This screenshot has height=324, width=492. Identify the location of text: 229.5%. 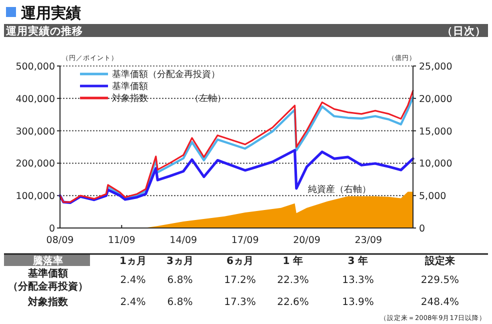
(440, 280).